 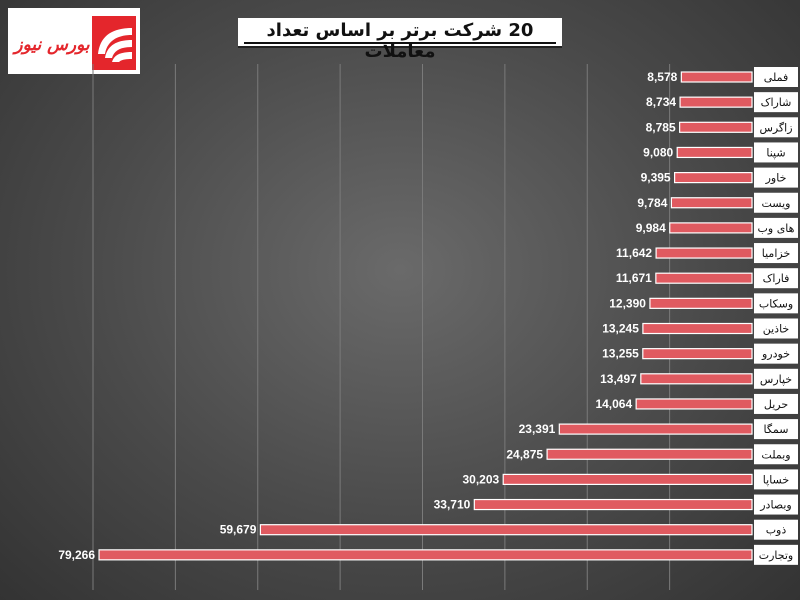 I want to click on bar-value-label: 79,266, so click(x=76, y=555).